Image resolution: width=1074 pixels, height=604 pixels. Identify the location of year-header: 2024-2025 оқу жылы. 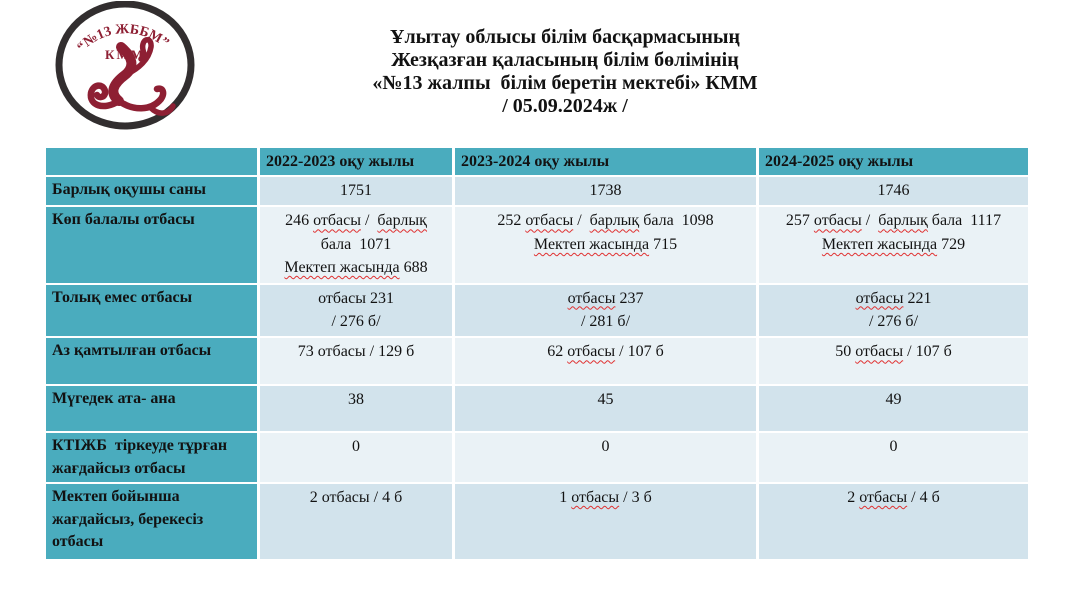
(893, 161).